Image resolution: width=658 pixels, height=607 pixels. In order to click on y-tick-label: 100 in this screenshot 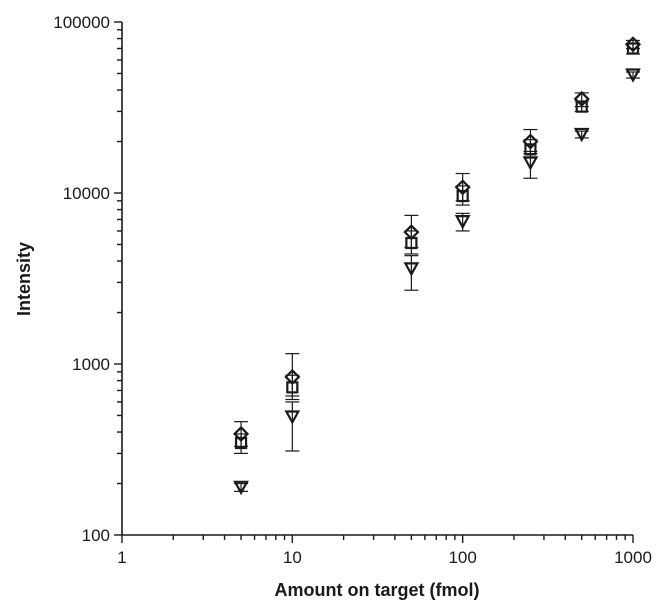, I will do `click(96, 535)`.